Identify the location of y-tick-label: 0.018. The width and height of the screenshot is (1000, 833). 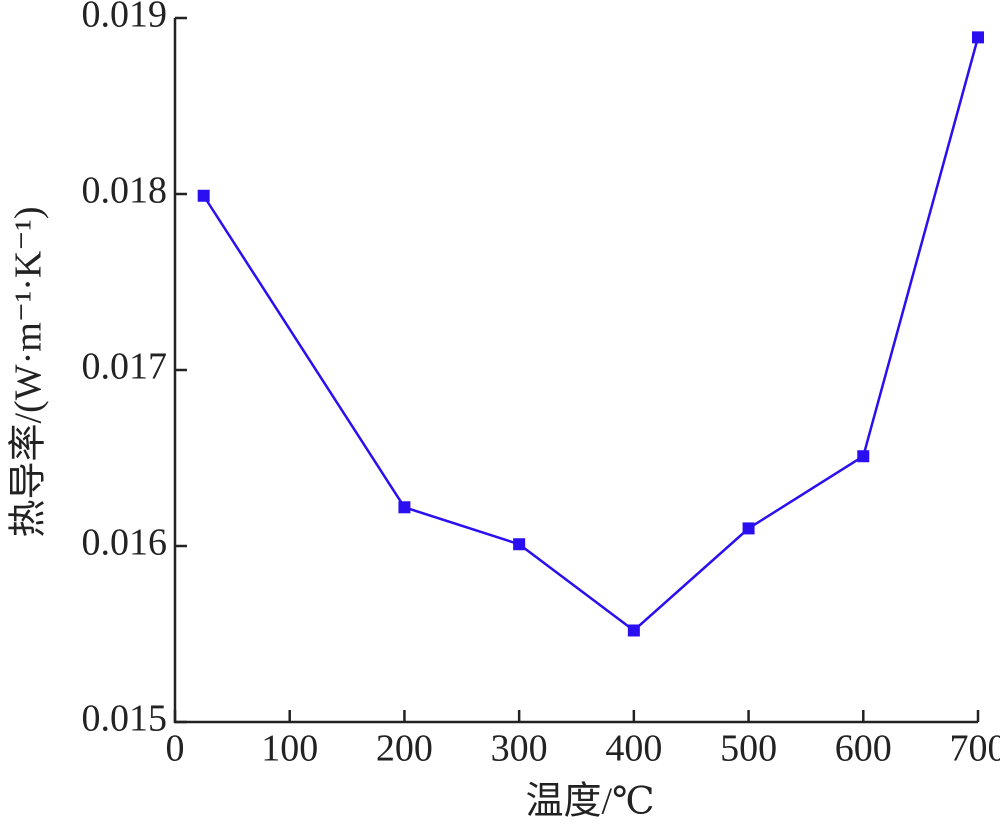
(125, 191).